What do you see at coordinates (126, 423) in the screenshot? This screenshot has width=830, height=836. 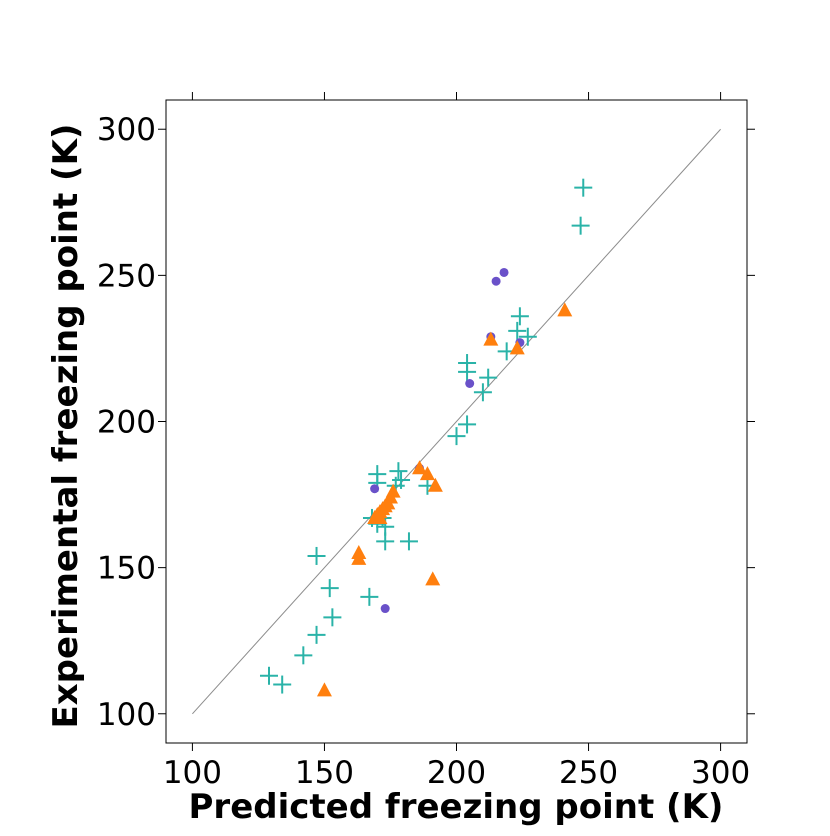 I see `y-tick-label: 200` at bounding box center [126, 423].